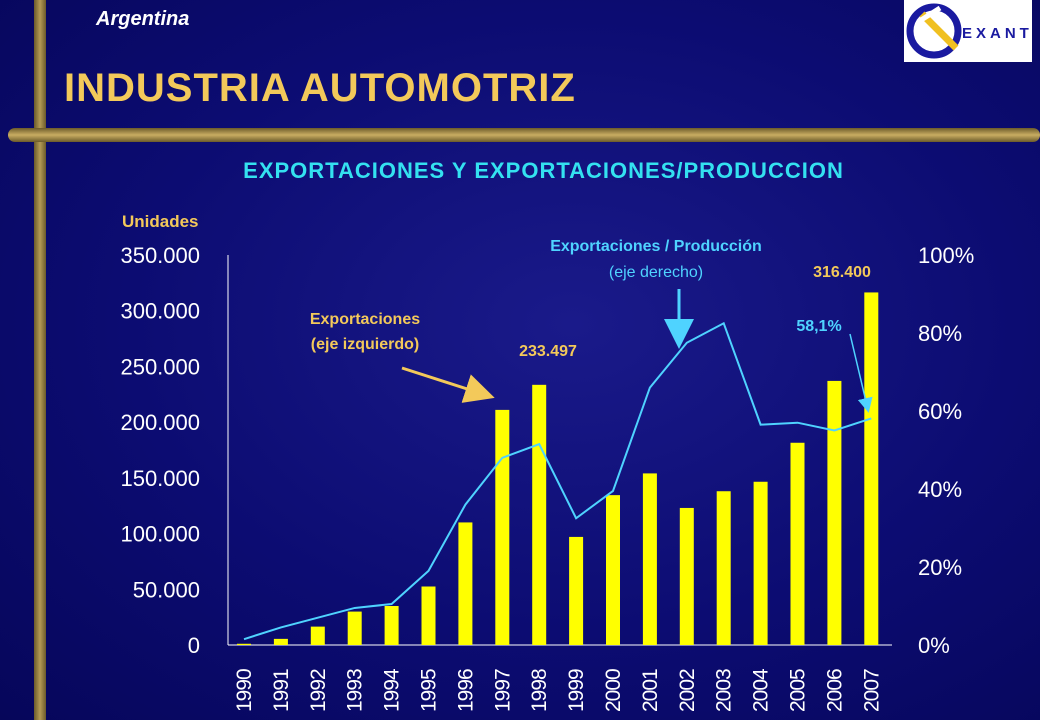  I want to click on left-tick-label: 50.000, so click(166, 589).